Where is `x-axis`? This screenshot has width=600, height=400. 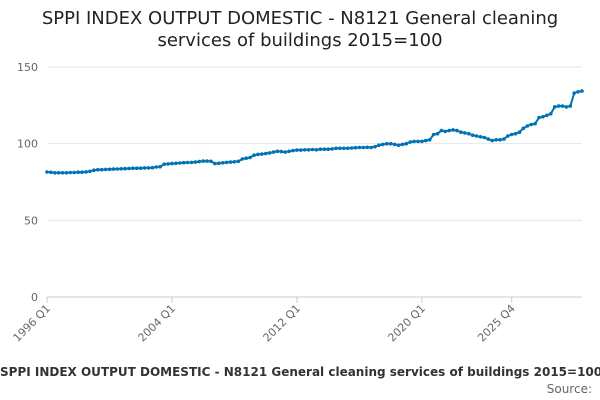 x-axis is located at coordinates (314, 299).